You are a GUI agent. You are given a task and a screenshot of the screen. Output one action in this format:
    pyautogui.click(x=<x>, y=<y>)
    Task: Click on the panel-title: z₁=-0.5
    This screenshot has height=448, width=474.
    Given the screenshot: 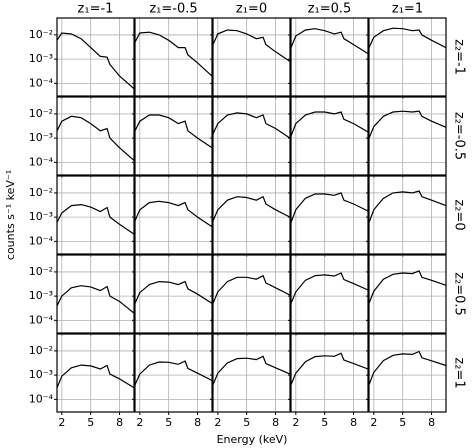 What is the action you would take?
    pyautogui.click(x=173, y=9)
    